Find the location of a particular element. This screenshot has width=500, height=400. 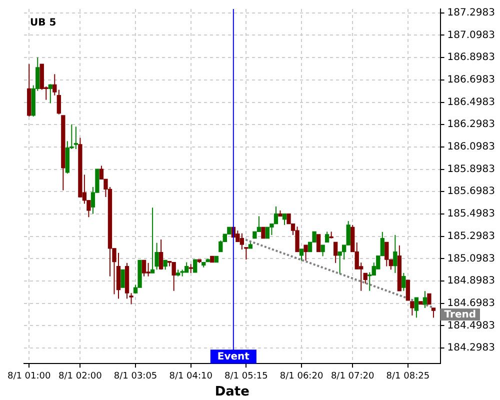

x-axis-title: Date is located at coordinates (232, 392).